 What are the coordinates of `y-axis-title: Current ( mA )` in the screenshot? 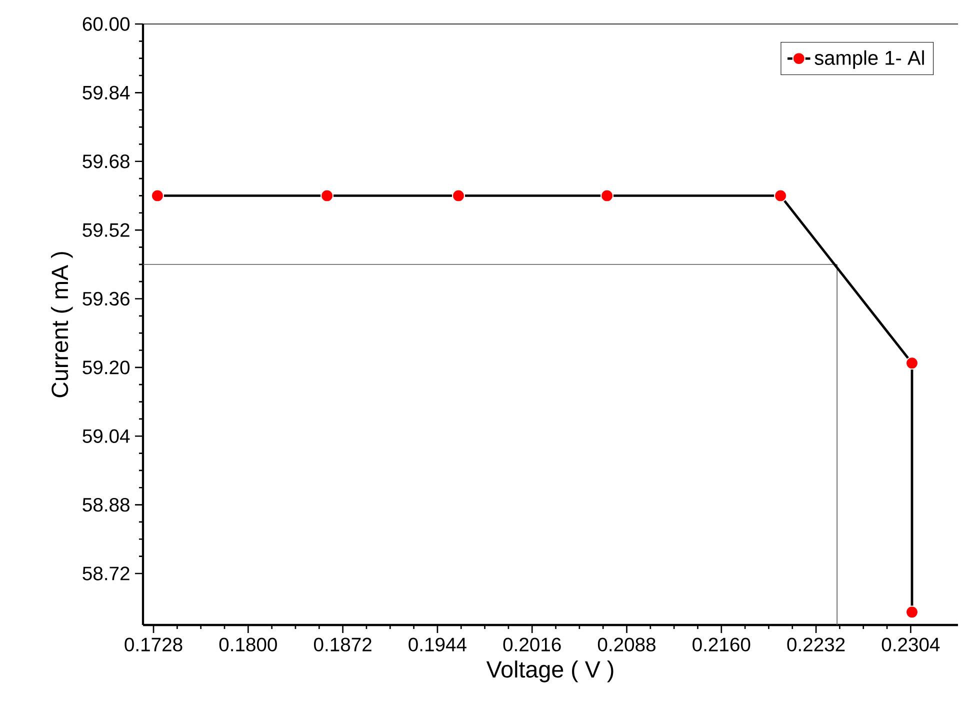 It's located at (62, 325).